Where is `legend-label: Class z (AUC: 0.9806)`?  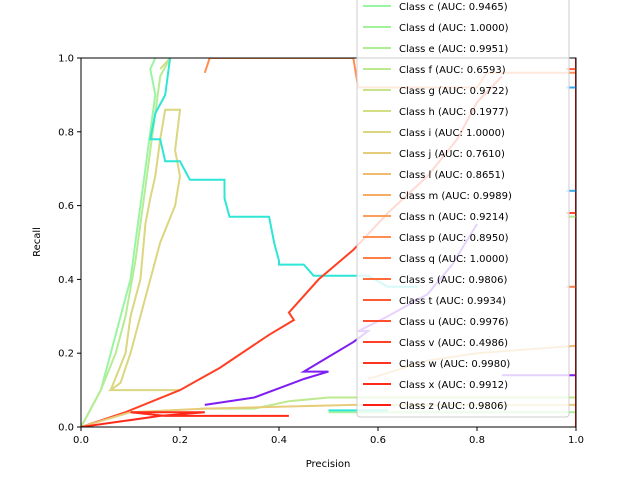 legend-label: Class z (AUC: 0.9806) is located at coordinates (453, 406).